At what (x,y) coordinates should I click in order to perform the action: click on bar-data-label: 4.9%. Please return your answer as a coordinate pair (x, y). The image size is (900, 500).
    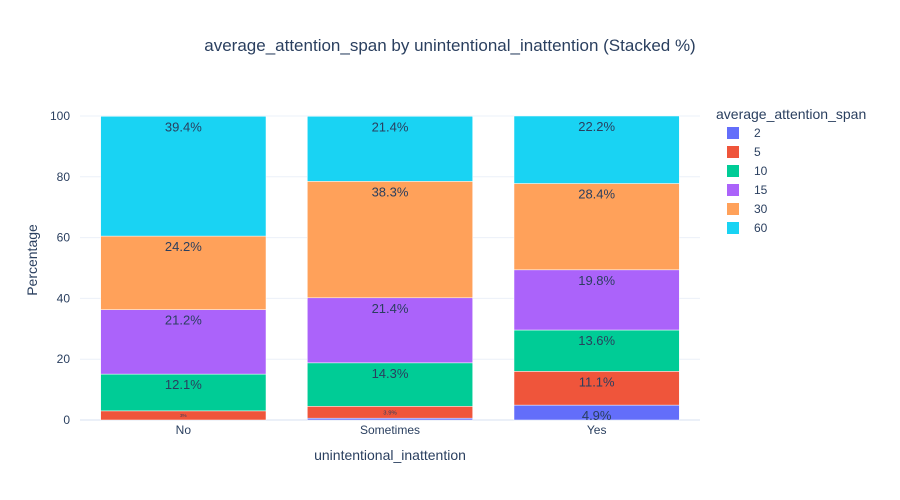
    Looking at the image, I should click on (597, 415).